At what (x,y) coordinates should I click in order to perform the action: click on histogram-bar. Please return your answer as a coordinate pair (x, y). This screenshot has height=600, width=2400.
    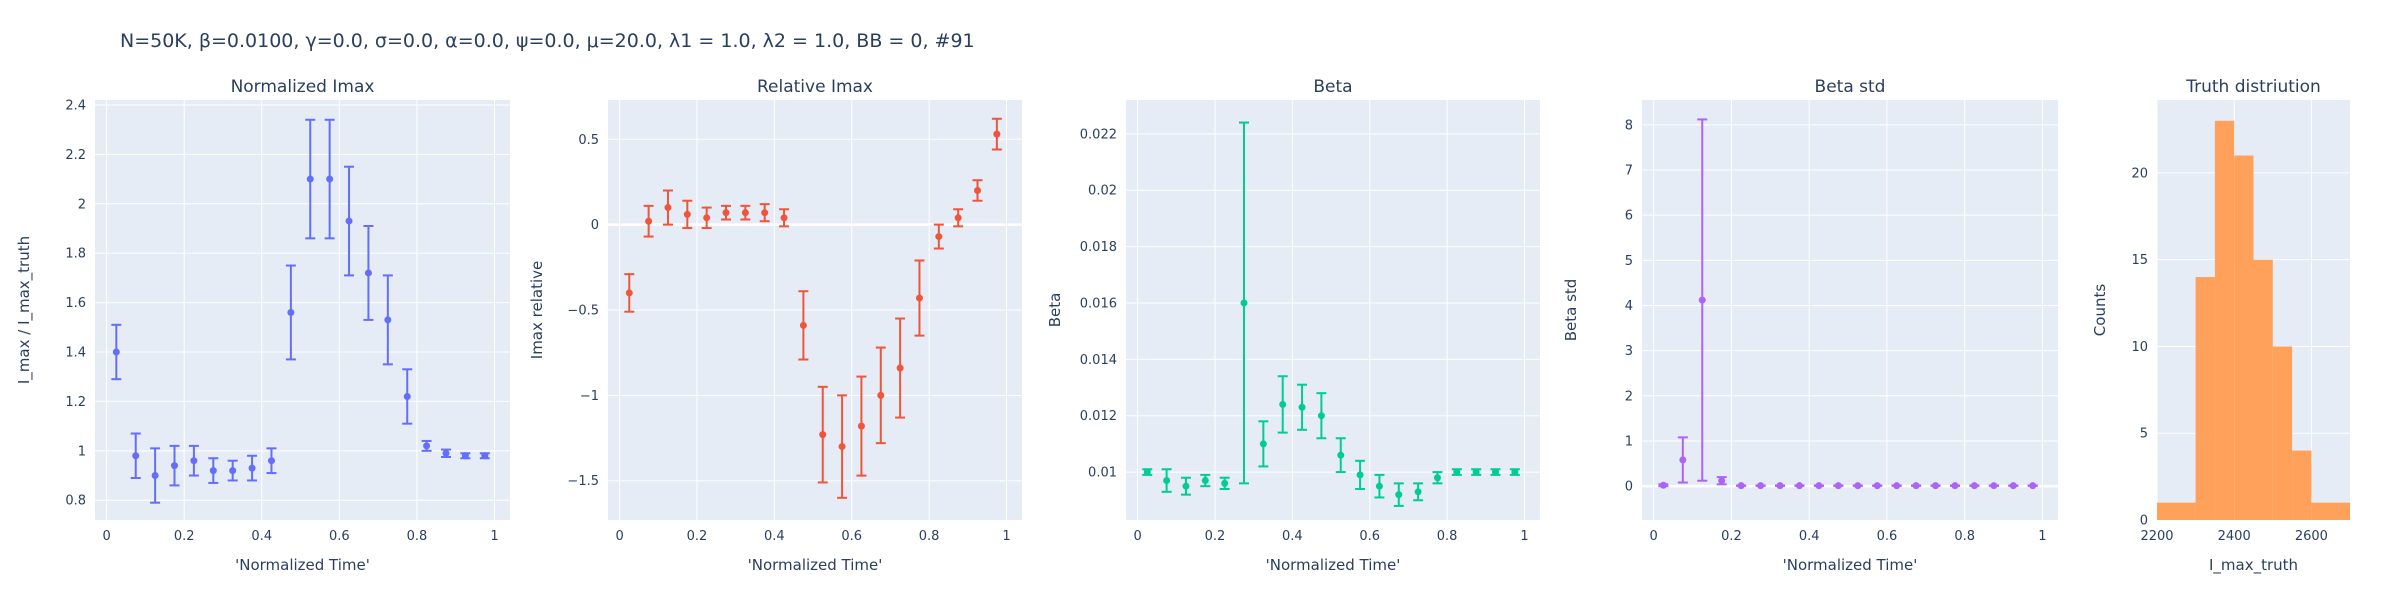
    Looking at the image, I should click on (2330, 511).